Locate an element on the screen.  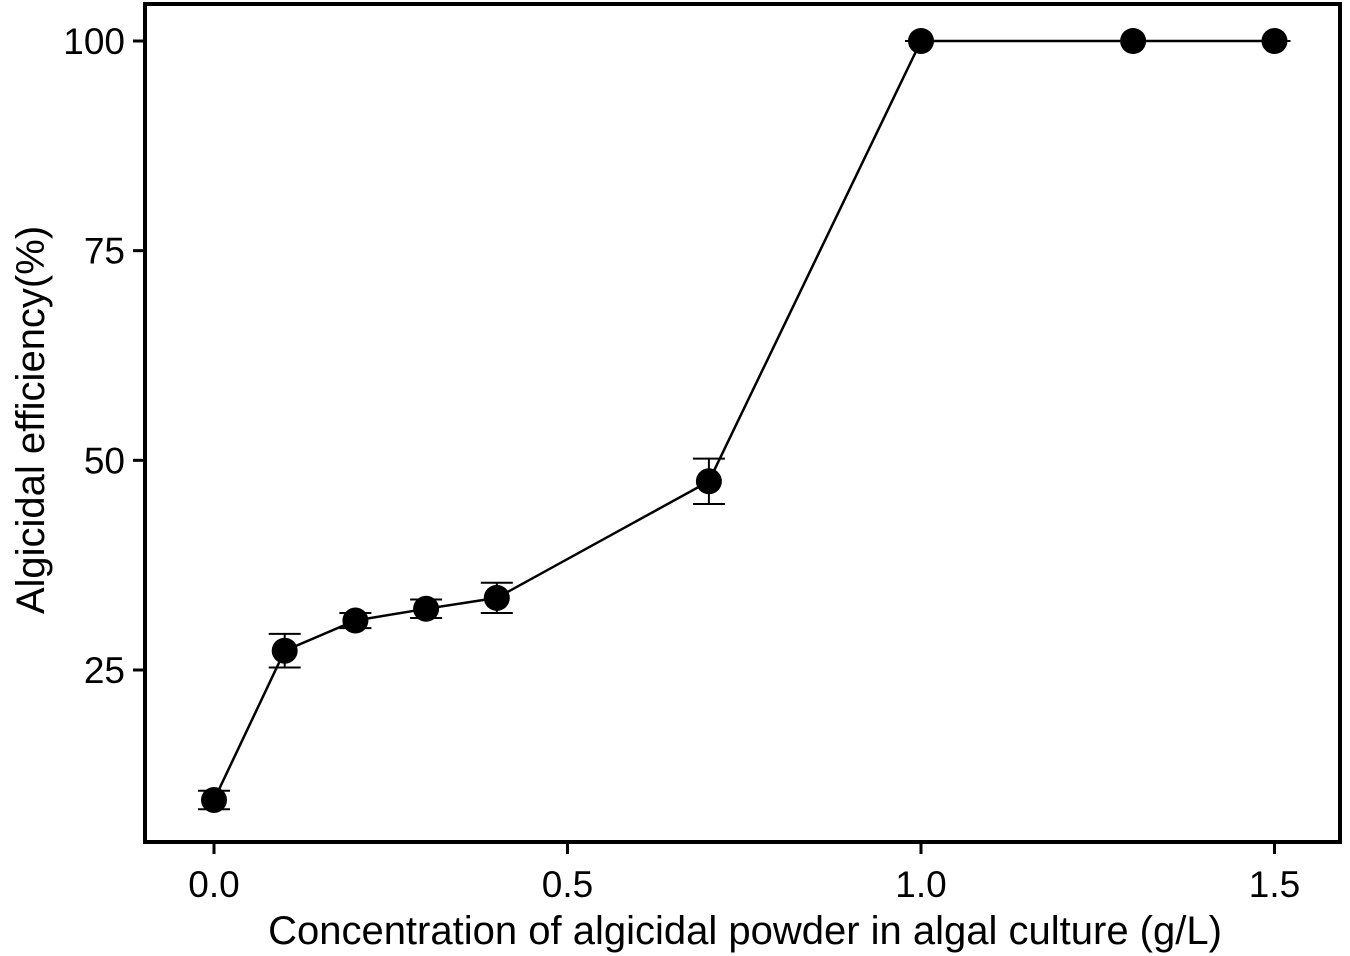
y-tick-label: 25 is located at coordinates (104, 670).